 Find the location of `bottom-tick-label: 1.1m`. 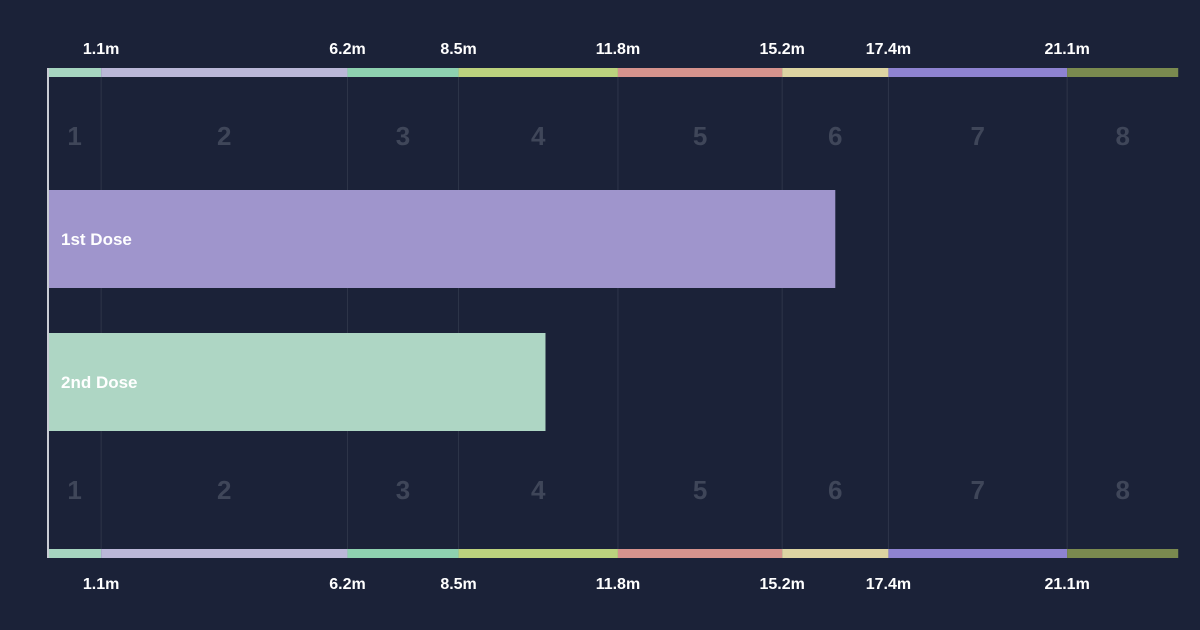

bottom-tick-label: 1.1m is located at coordinates (101, 584).